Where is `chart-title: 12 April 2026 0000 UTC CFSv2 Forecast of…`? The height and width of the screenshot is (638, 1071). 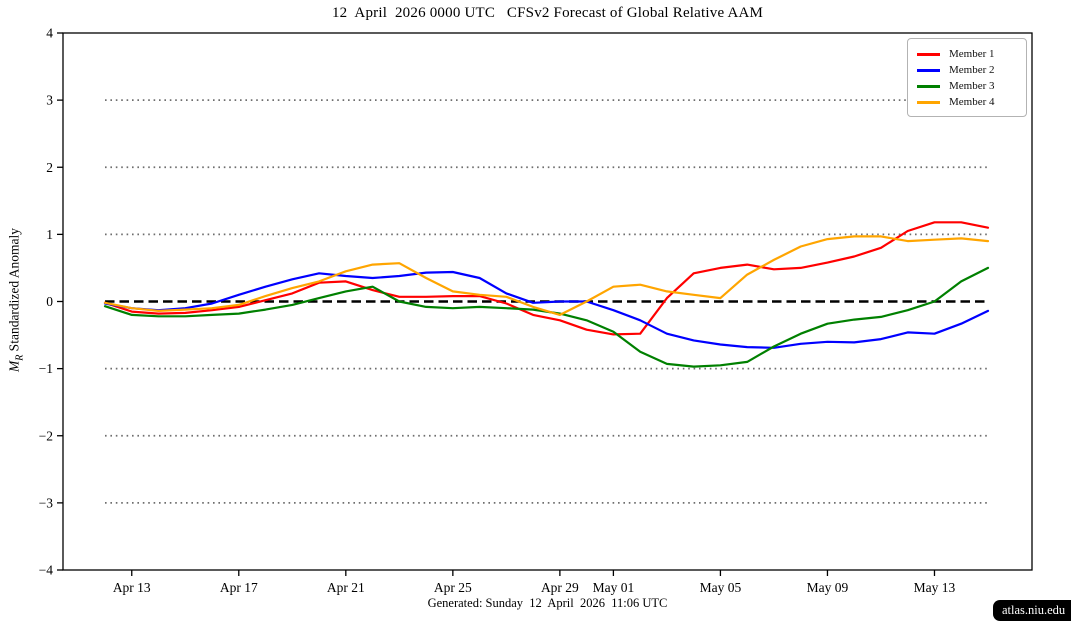 chart-title: 12 April 2026 0000 UTC CFSv2 Forecast of… is located at coordinates (547, 13).